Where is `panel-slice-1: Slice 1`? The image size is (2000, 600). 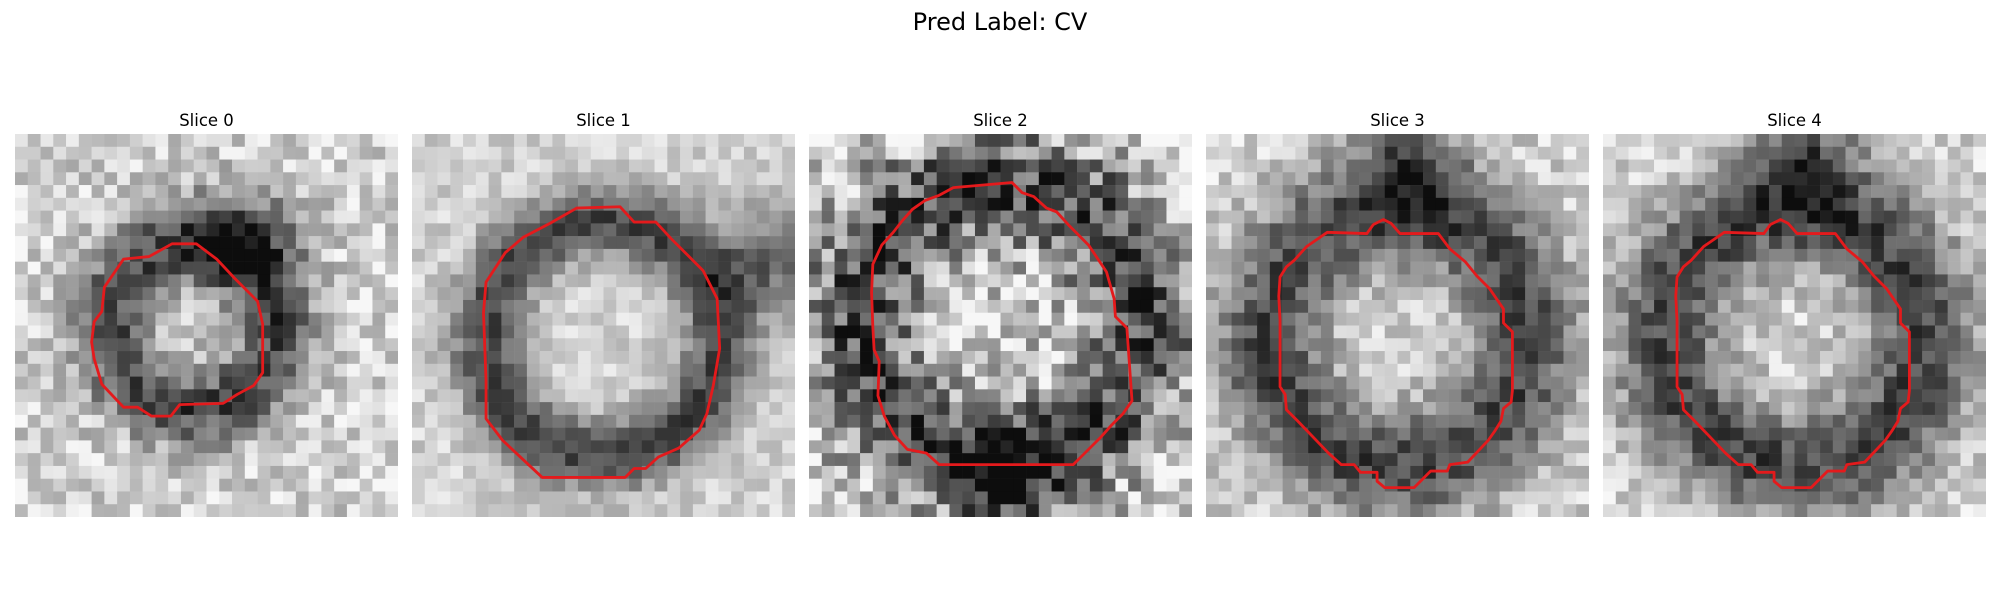 panel-slice-1: Slice 1 is located at coordinates (603, 312).